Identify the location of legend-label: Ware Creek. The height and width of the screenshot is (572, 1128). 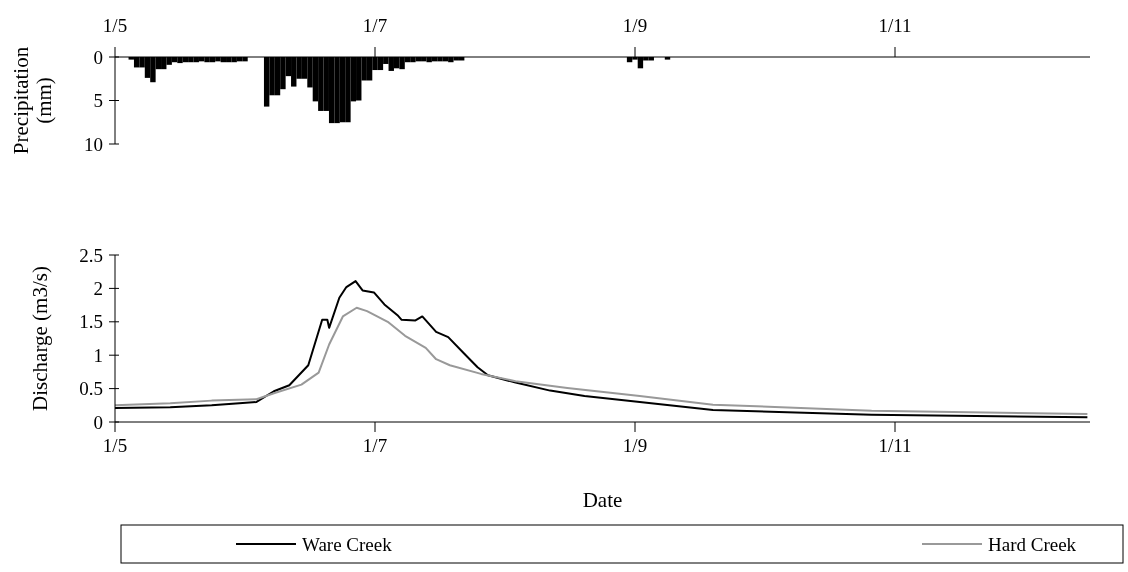
(347, 544).